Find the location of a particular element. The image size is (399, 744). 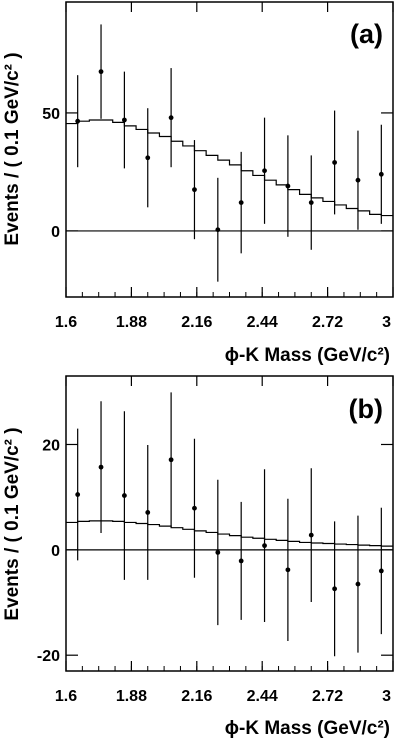

panel-label: (b) is located at coordinates (366, 409).